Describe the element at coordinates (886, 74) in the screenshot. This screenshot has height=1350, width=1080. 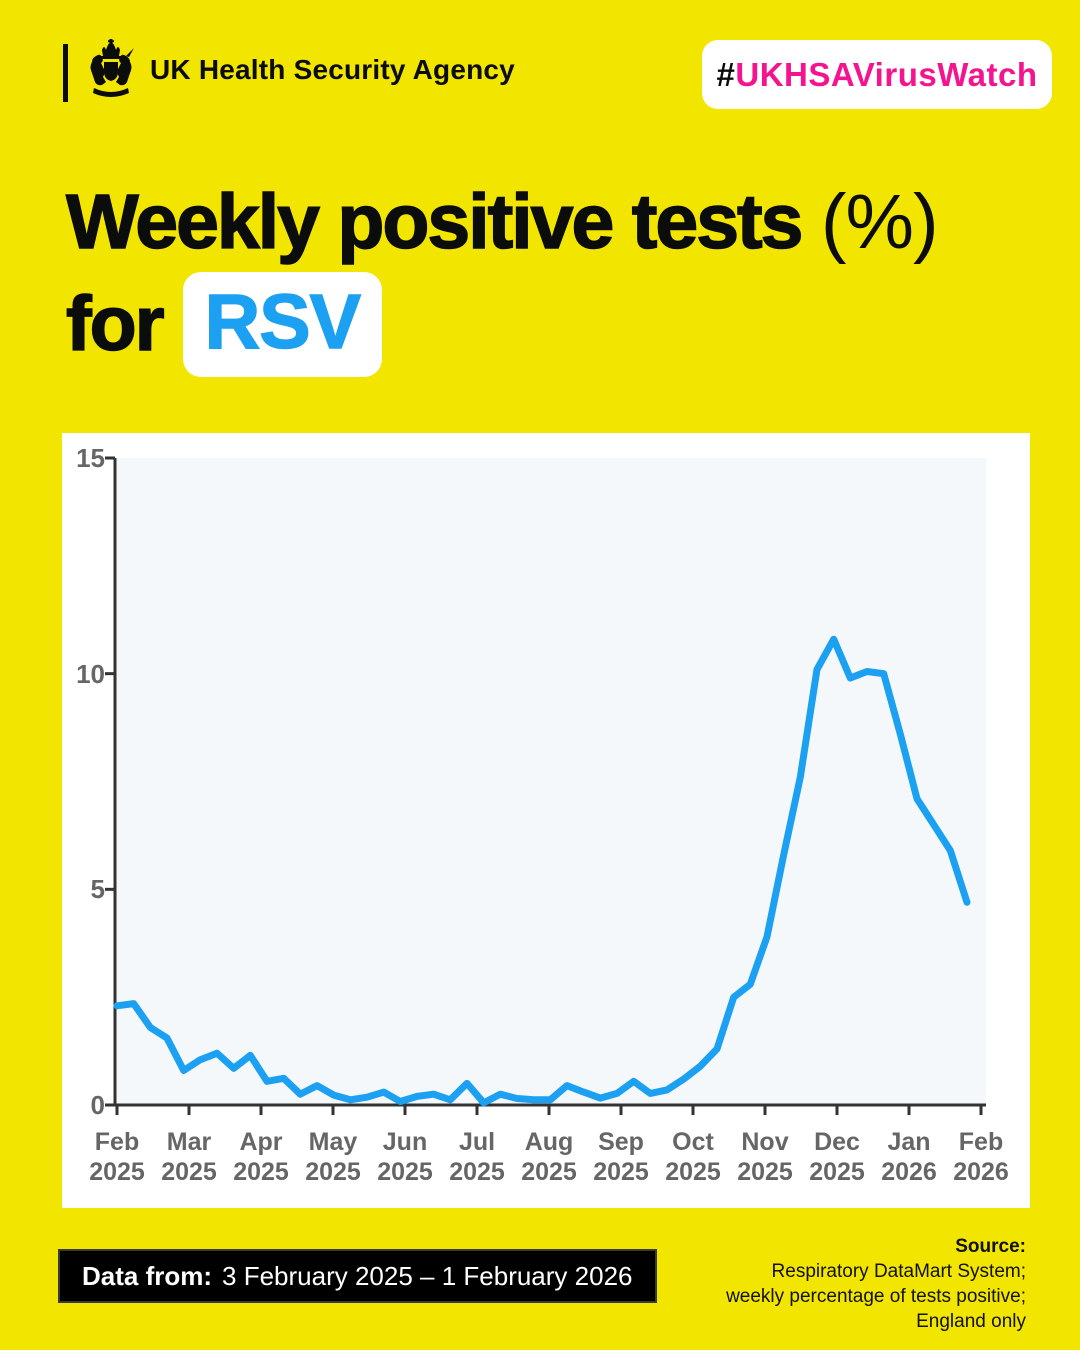
I see `hashtag-text: UKHSAVirusWatch` at that location.